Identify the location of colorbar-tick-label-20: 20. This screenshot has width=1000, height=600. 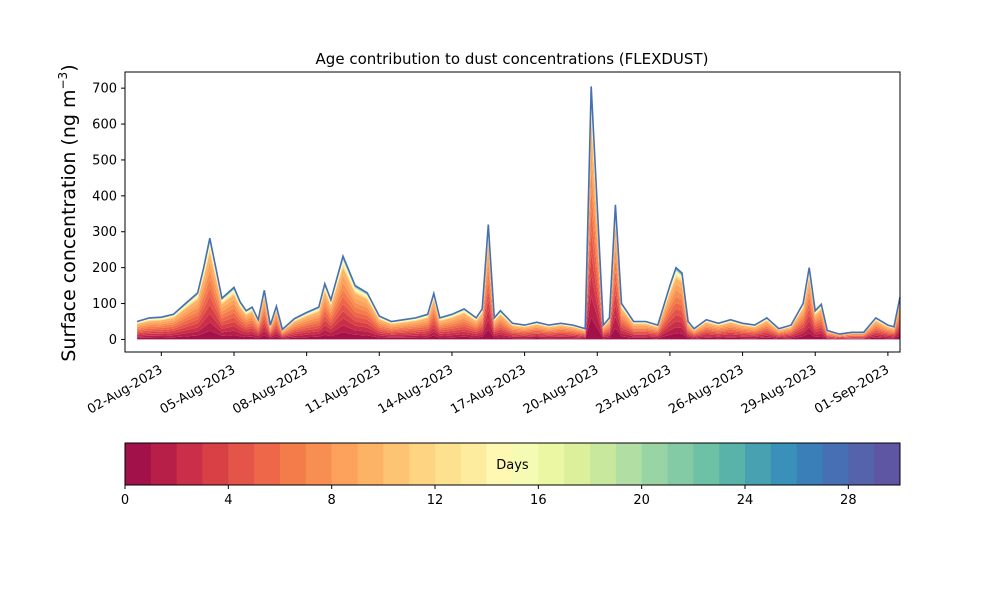
(641, 500).